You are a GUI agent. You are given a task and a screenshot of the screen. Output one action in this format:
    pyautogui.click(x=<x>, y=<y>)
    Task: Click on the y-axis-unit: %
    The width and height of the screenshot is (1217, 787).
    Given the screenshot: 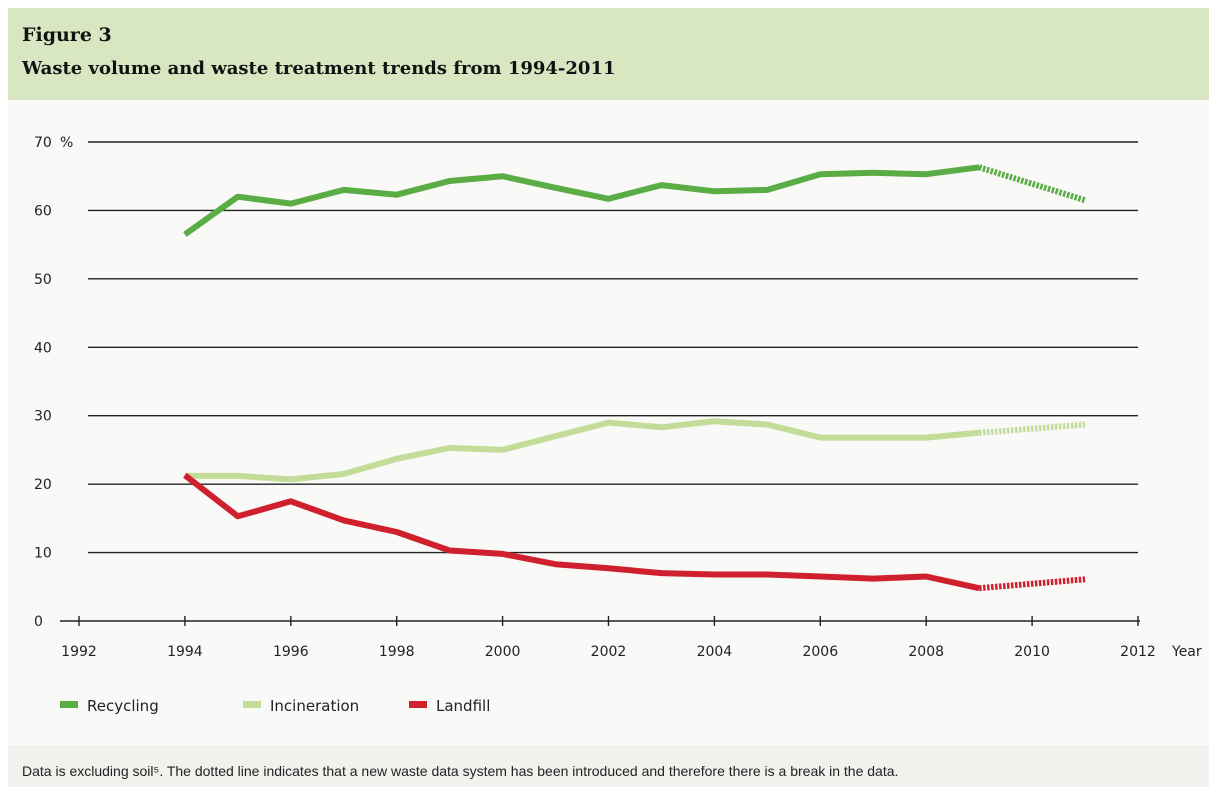 What is the action you would take?
    pyautogui.click(x=66, y=143)
    